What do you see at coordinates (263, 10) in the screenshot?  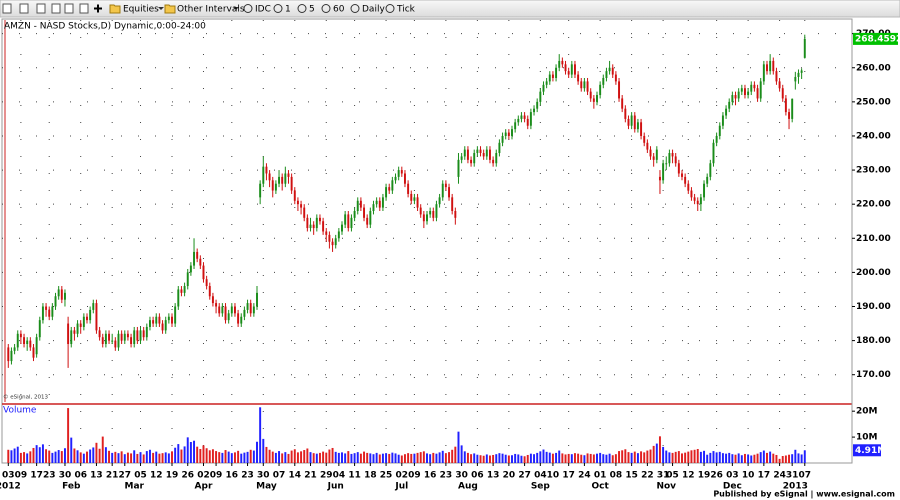 I see `toolbar-item: IDC` at bounding box center [263, 10].